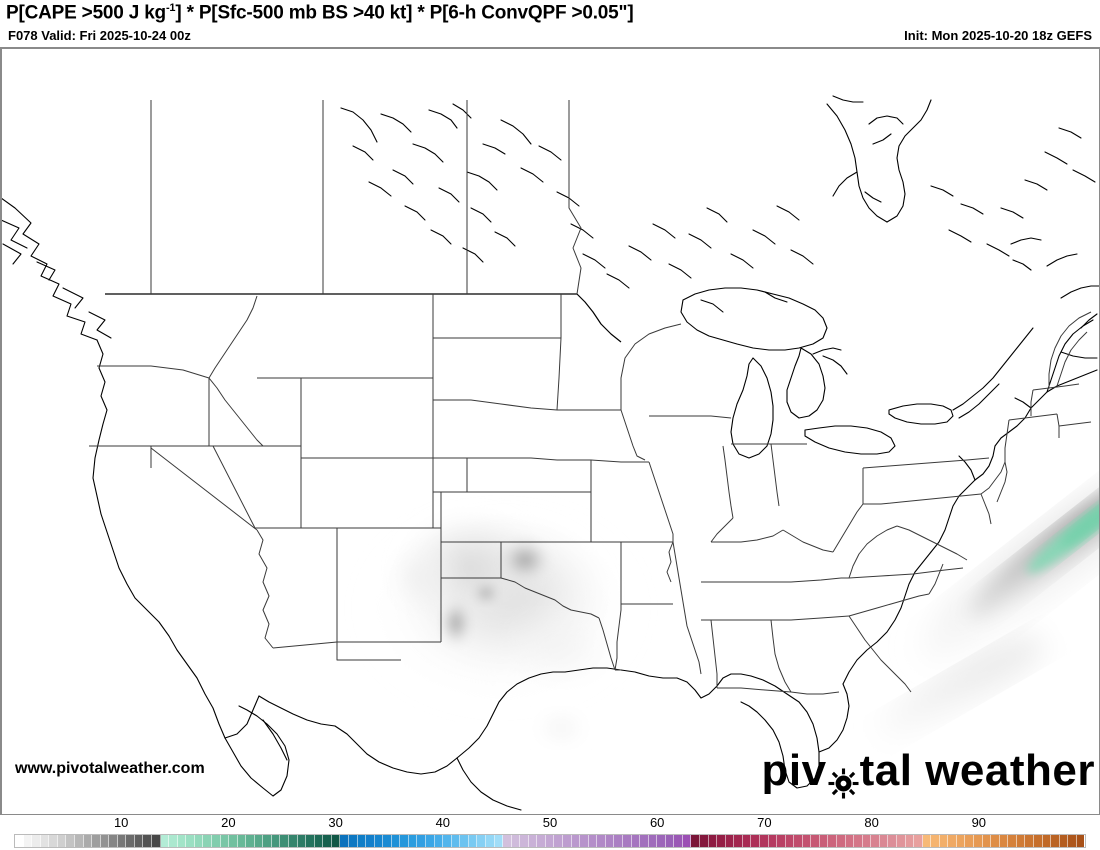  What do you see at coordinates (794, 770) in the screenshot?
I see `brand-text-part1: piv` at bounding box center [794, 770].